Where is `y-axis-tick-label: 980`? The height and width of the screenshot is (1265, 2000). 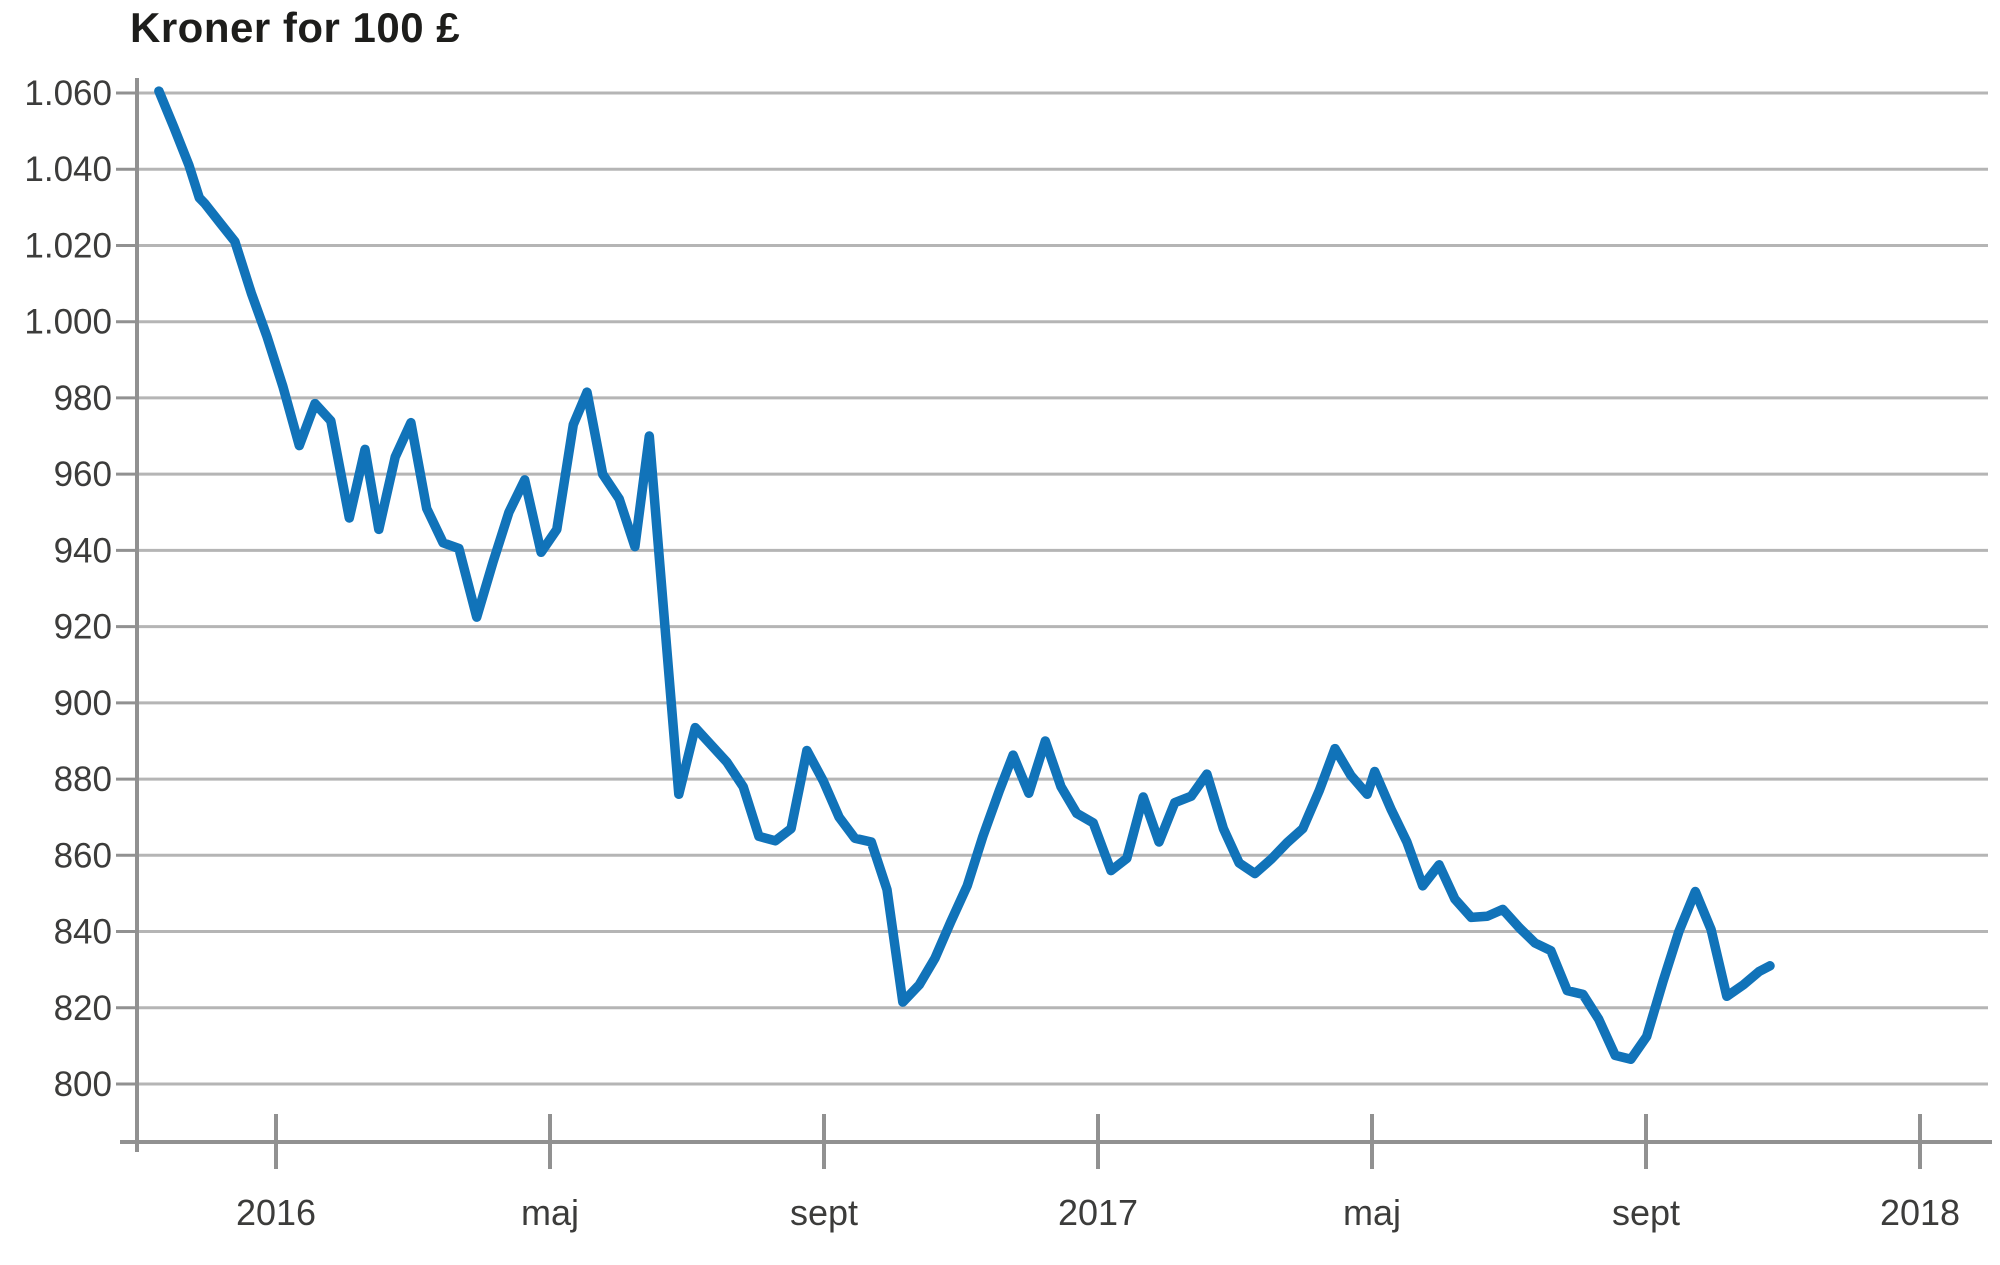 y-axis-tick-label: 980 is located at coordinates (83, 398).